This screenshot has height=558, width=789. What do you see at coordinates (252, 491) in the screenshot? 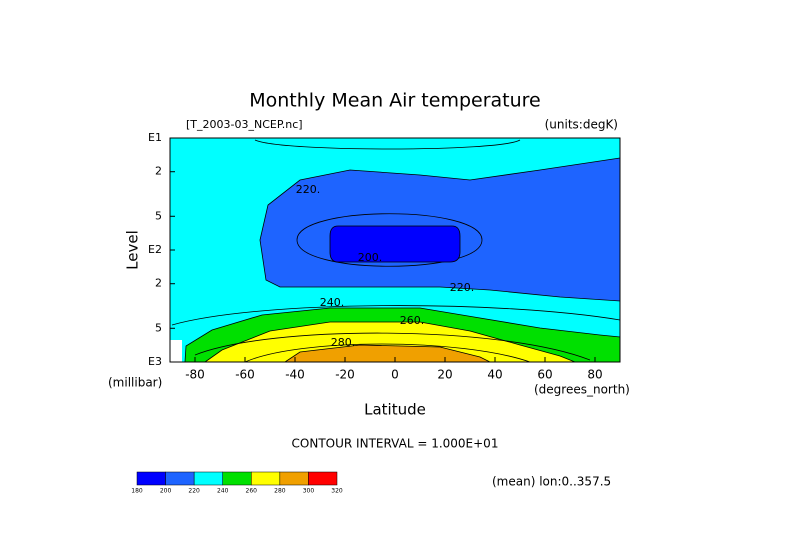
I see `colorbar-label: 260` at bounding box center [252, 491].